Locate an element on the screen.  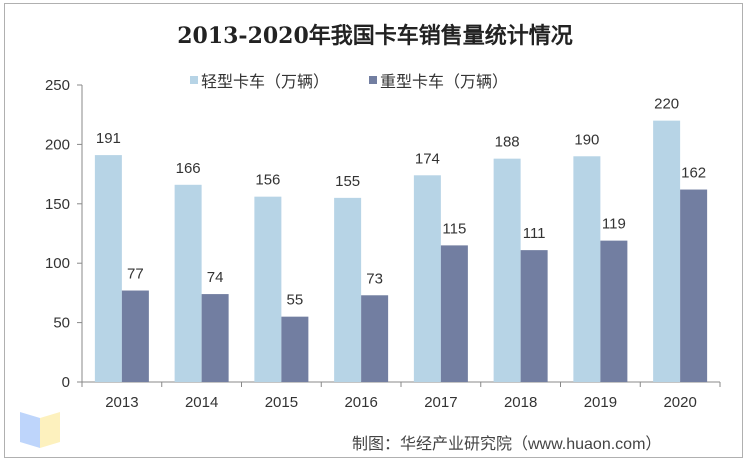
legend-swatch-light is located at coordinates (194, 80).